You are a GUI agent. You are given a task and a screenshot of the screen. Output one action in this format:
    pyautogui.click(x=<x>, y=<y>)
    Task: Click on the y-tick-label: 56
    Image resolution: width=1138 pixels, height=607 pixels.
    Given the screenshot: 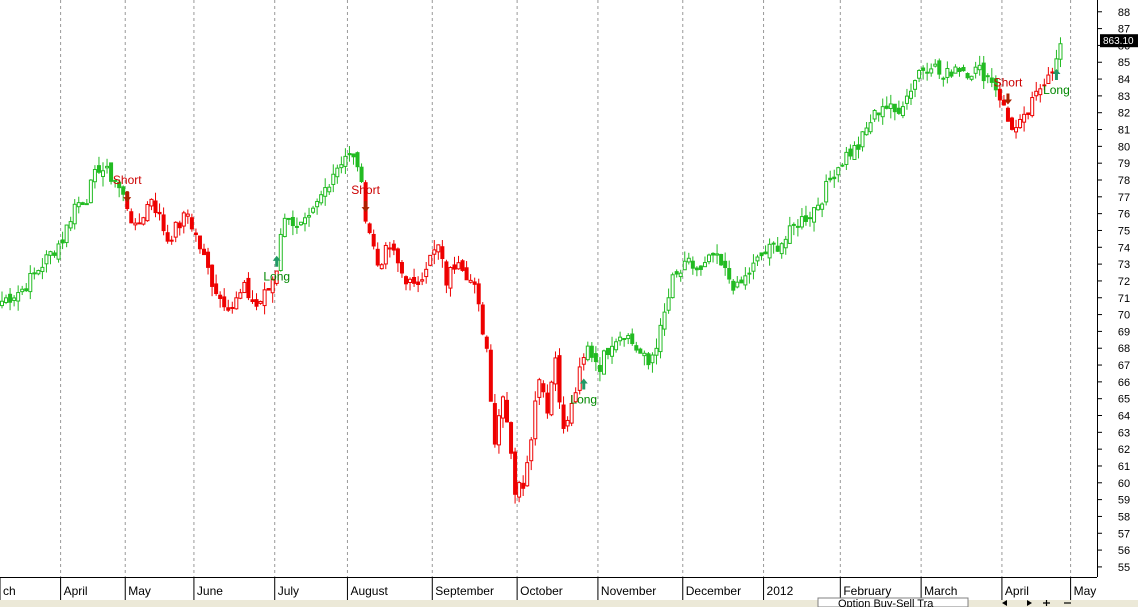 What is the action you would take?
    pyautogui.click(x=1124, y=551)
    